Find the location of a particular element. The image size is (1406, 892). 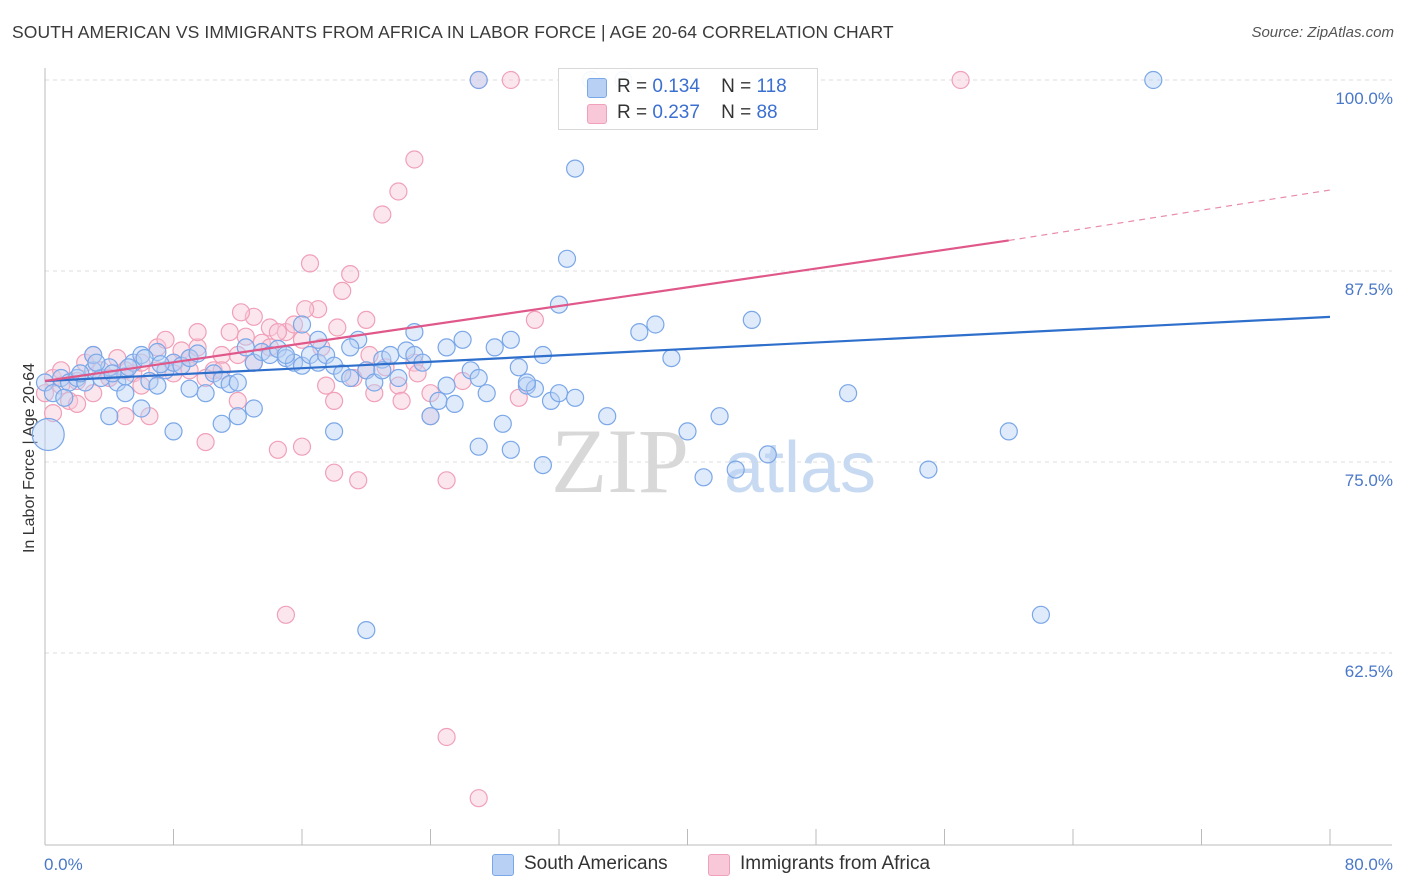

y-tick-label: 100.0% is located at coordinates (1364, 98).